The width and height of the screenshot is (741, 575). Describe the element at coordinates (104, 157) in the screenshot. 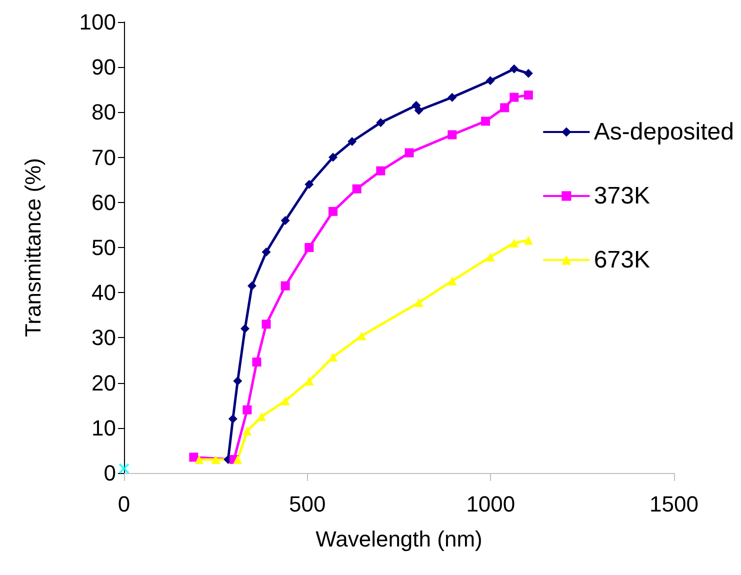

I see `y-tick-label: 70` at that location.